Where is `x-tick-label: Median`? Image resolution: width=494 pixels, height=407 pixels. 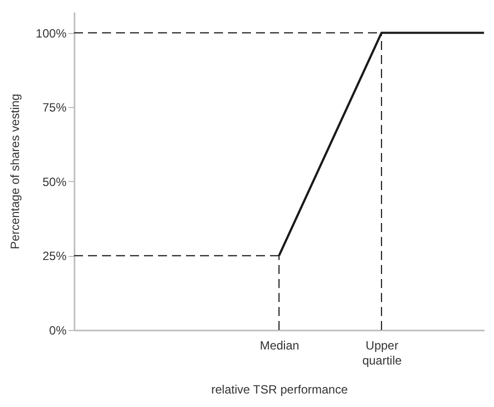 x-tick-label: Median is located at coordinates (280, 345).